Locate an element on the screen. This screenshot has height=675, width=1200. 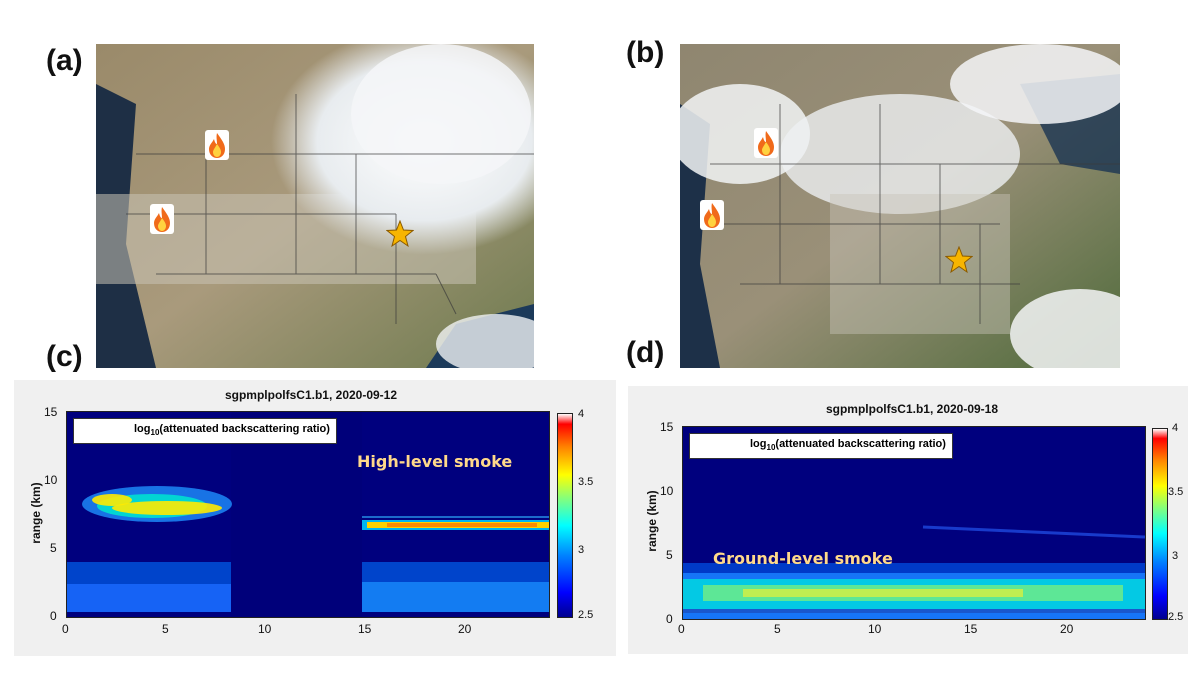
smoke-annotation-d: Ground-level smoke is located at coordinates (803, 558).